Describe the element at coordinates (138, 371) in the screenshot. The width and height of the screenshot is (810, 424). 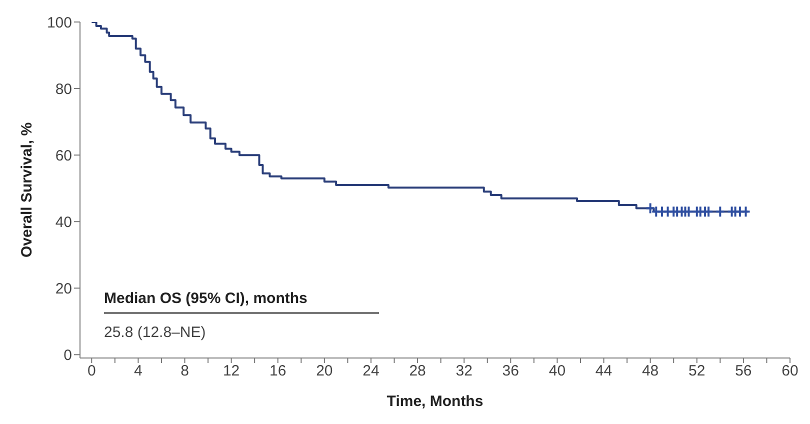
I see `x-tick-label: 4` at that location.